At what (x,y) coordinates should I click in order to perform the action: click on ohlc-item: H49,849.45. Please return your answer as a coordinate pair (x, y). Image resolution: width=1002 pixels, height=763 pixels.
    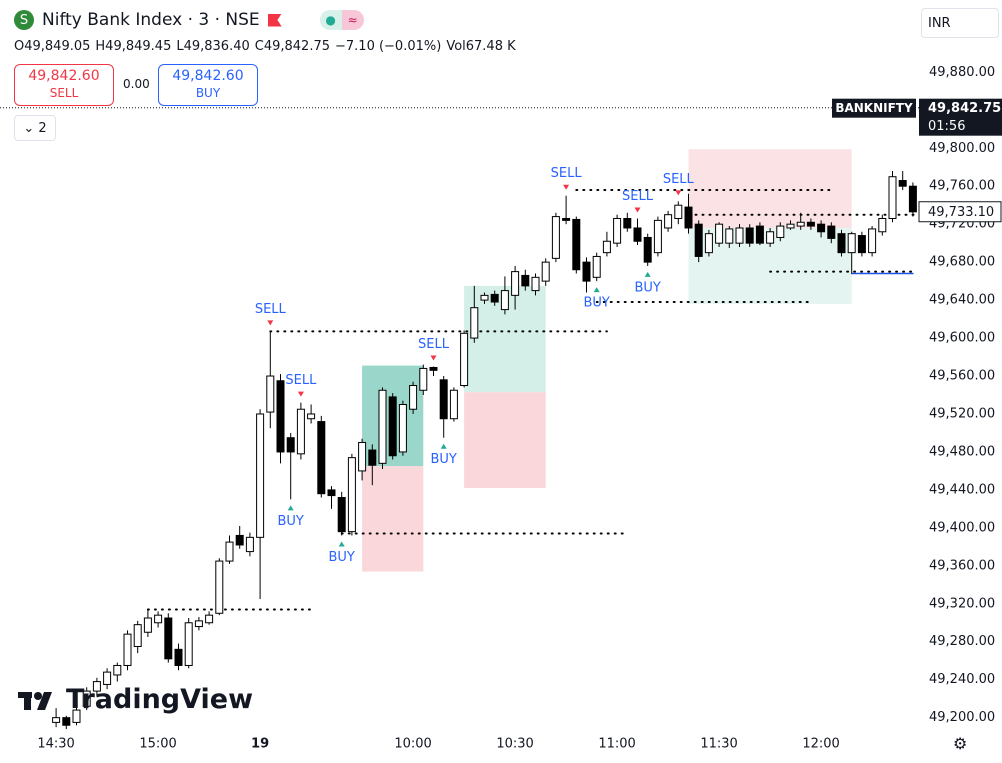
    Looking at the image, I should click on (133, 46).